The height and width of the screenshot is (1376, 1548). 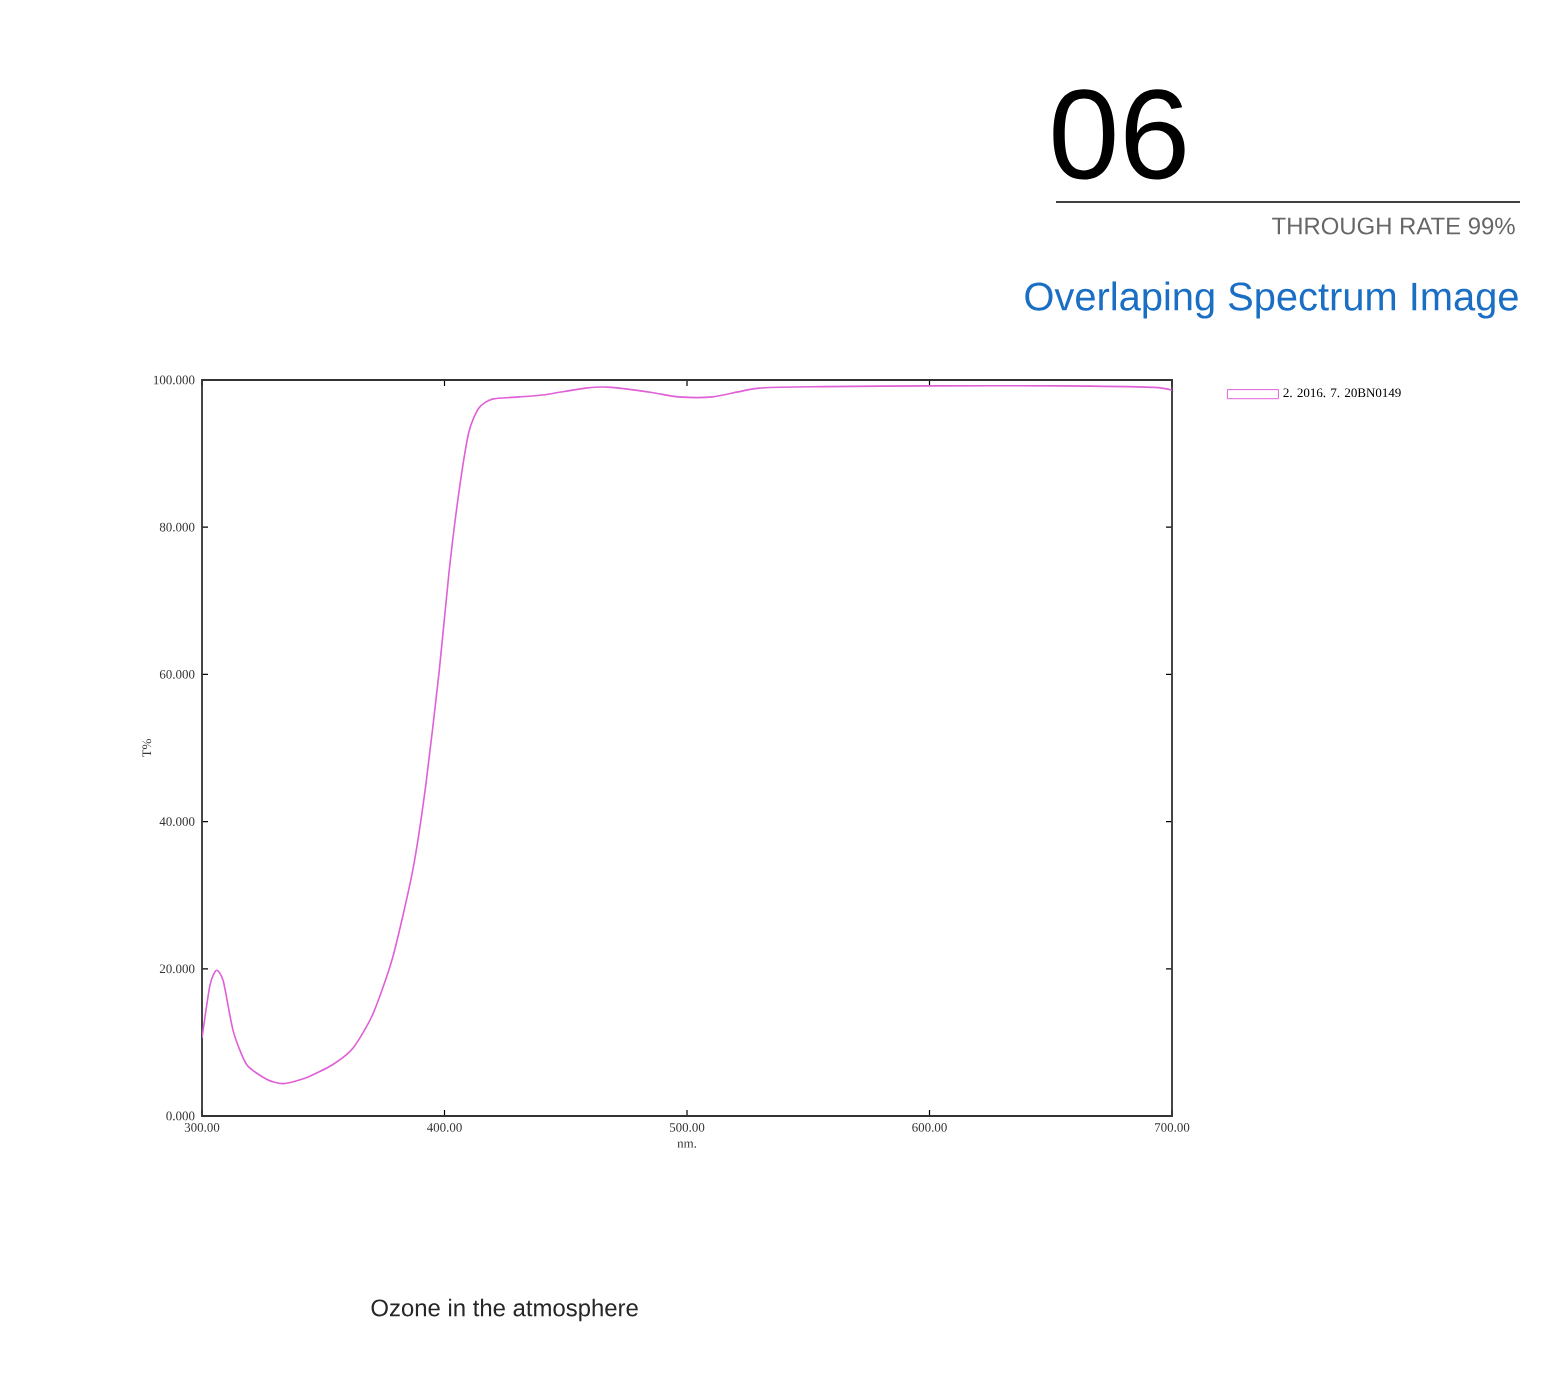 I want to click on text: THROUGH RATE 99%, so click(x=1393, y=226).